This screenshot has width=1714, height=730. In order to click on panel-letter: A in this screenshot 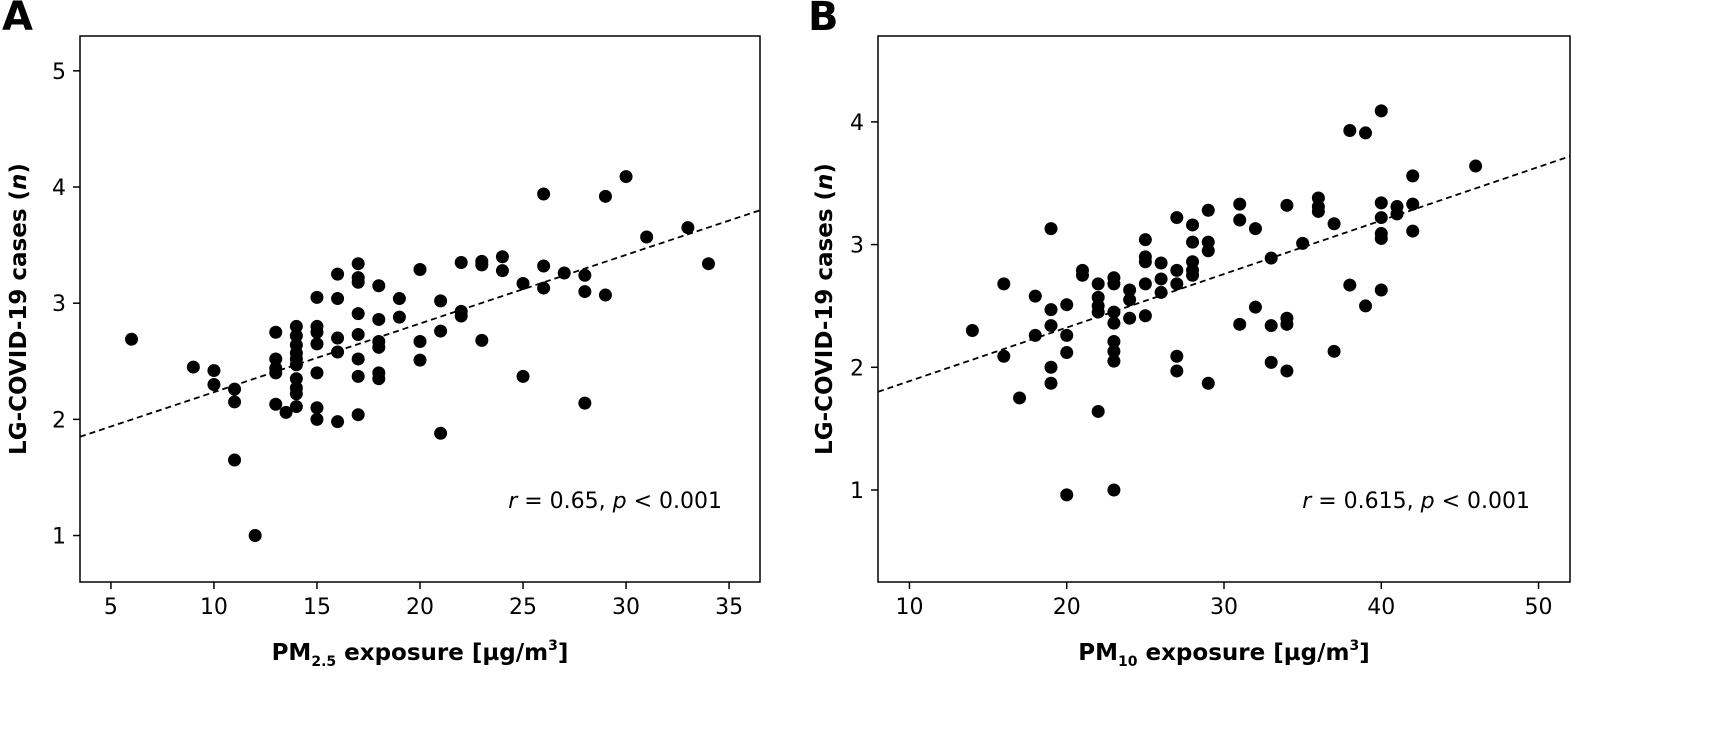, I will do `click(17, 20)`.